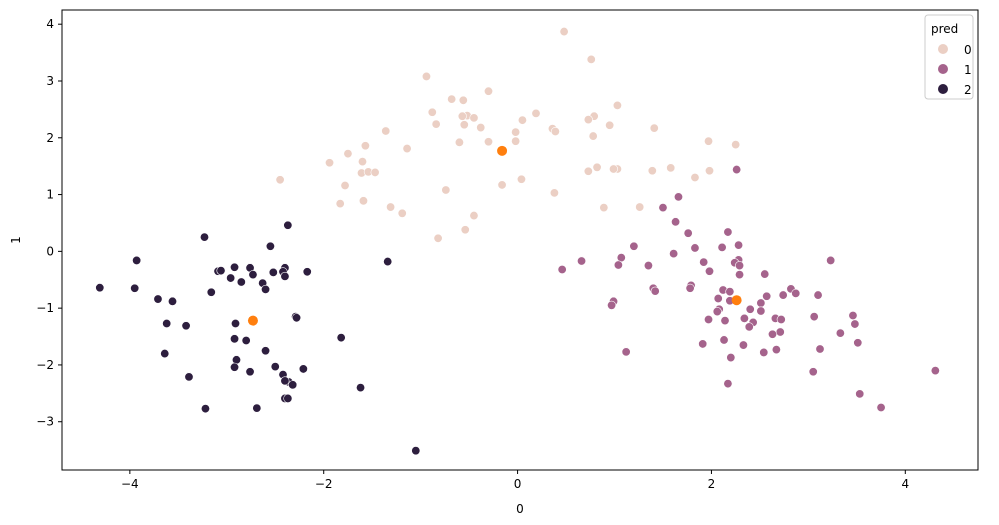  I want to click on legend: pred 0 1 2, so click(949, 57).